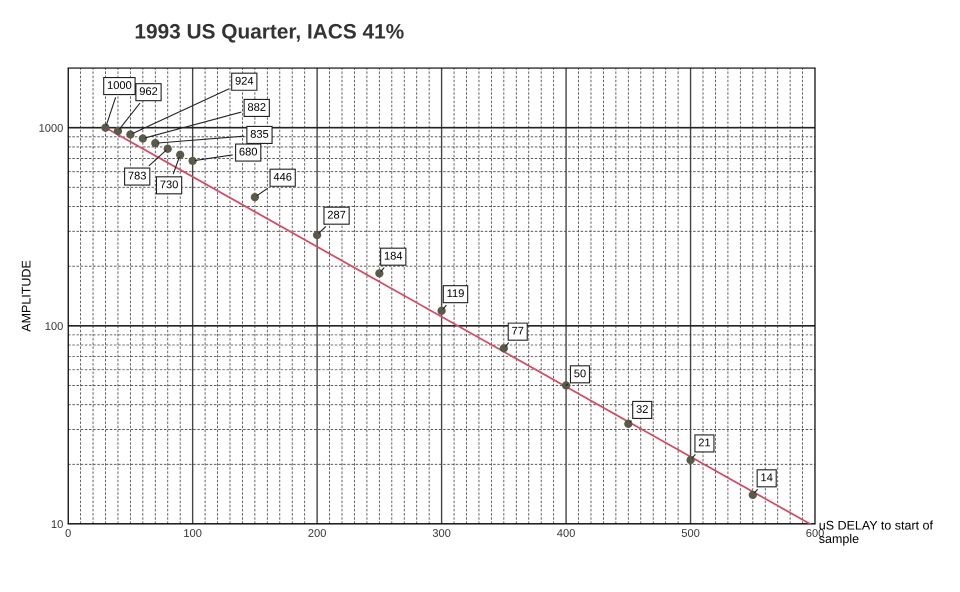 This screenshot has width=960, height=592. Describe the element at coordinates (68, 533) in the screenshot. I see `x-tick-label: 0` at that location.